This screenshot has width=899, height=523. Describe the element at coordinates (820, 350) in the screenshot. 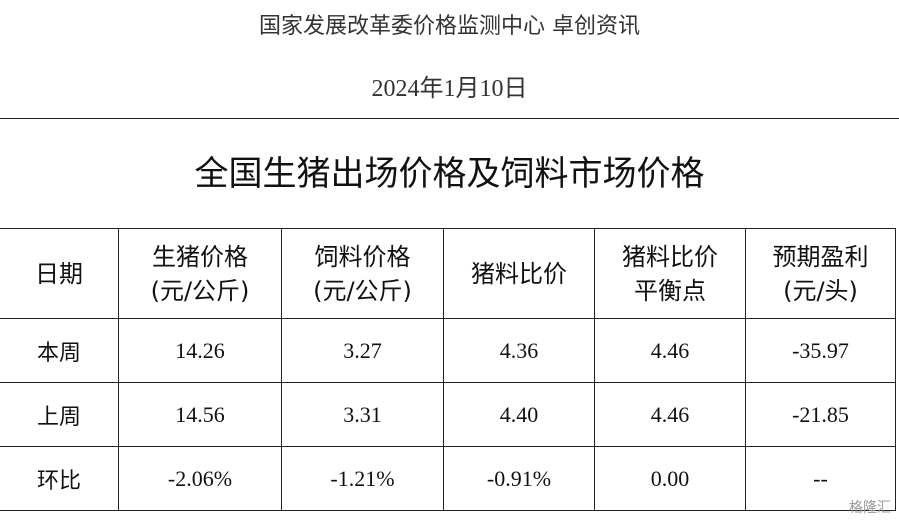

I see `cell: -35.97` at that location.